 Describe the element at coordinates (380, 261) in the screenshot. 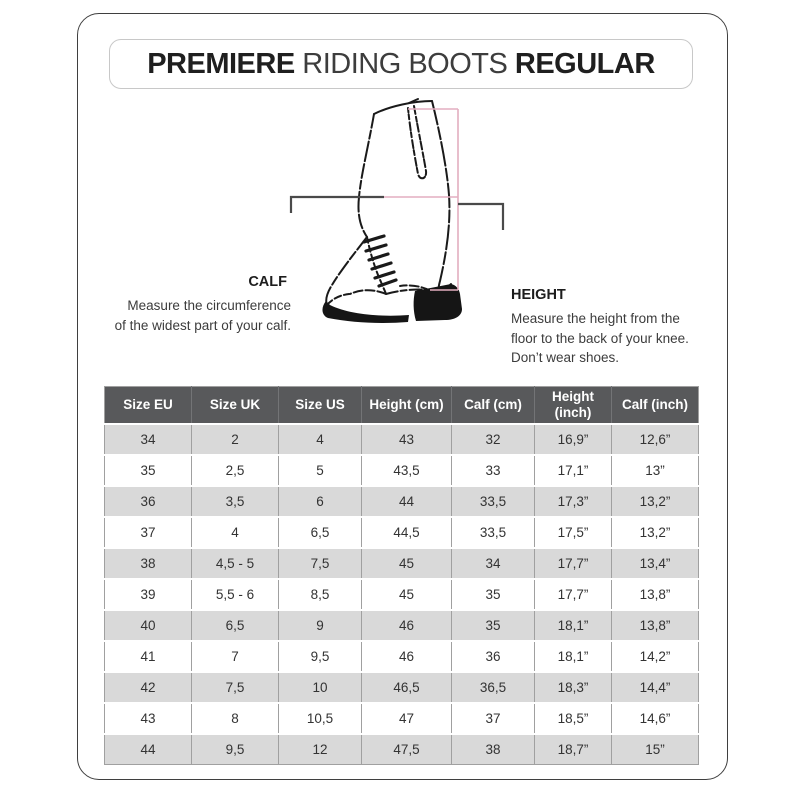

I see `boot-laces` at that location.